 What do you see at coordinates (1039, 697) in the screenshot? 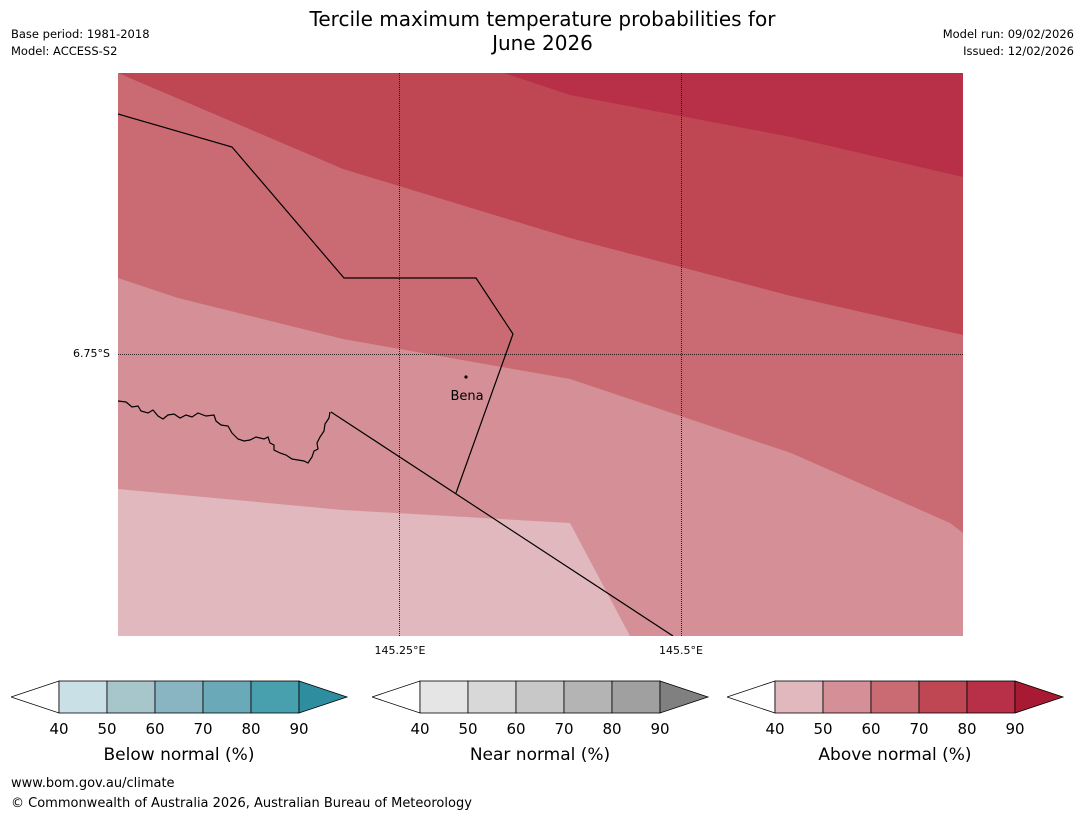
I see `above-normal-high-extend` at bounding box center [1039, 697].